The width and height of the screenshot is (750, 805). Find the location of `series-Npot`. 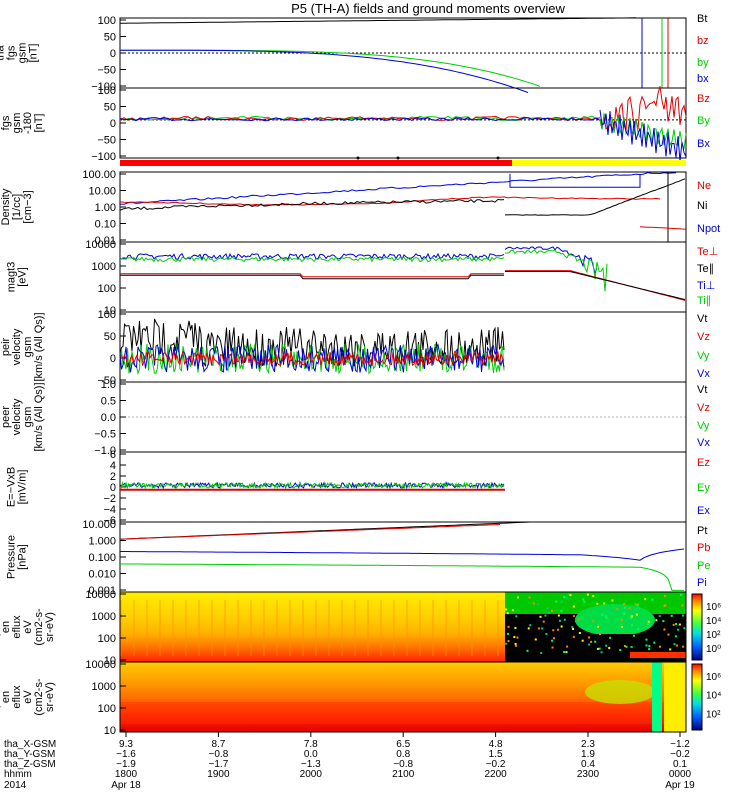

series-Npot is located at coordinates (398, 188).